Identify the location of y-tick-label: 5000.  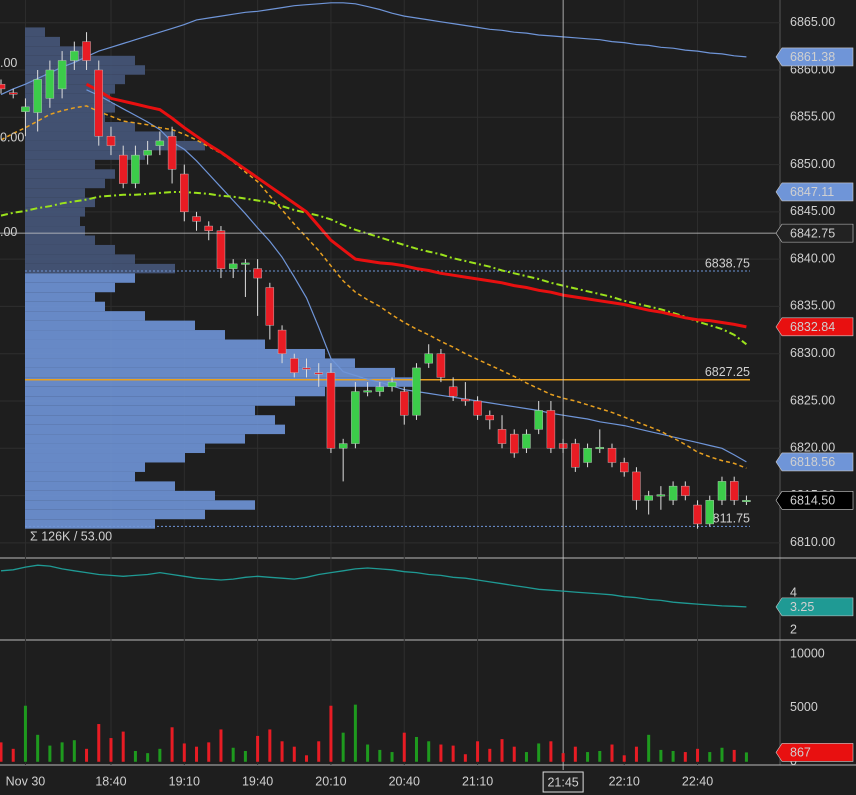
(804, 707).